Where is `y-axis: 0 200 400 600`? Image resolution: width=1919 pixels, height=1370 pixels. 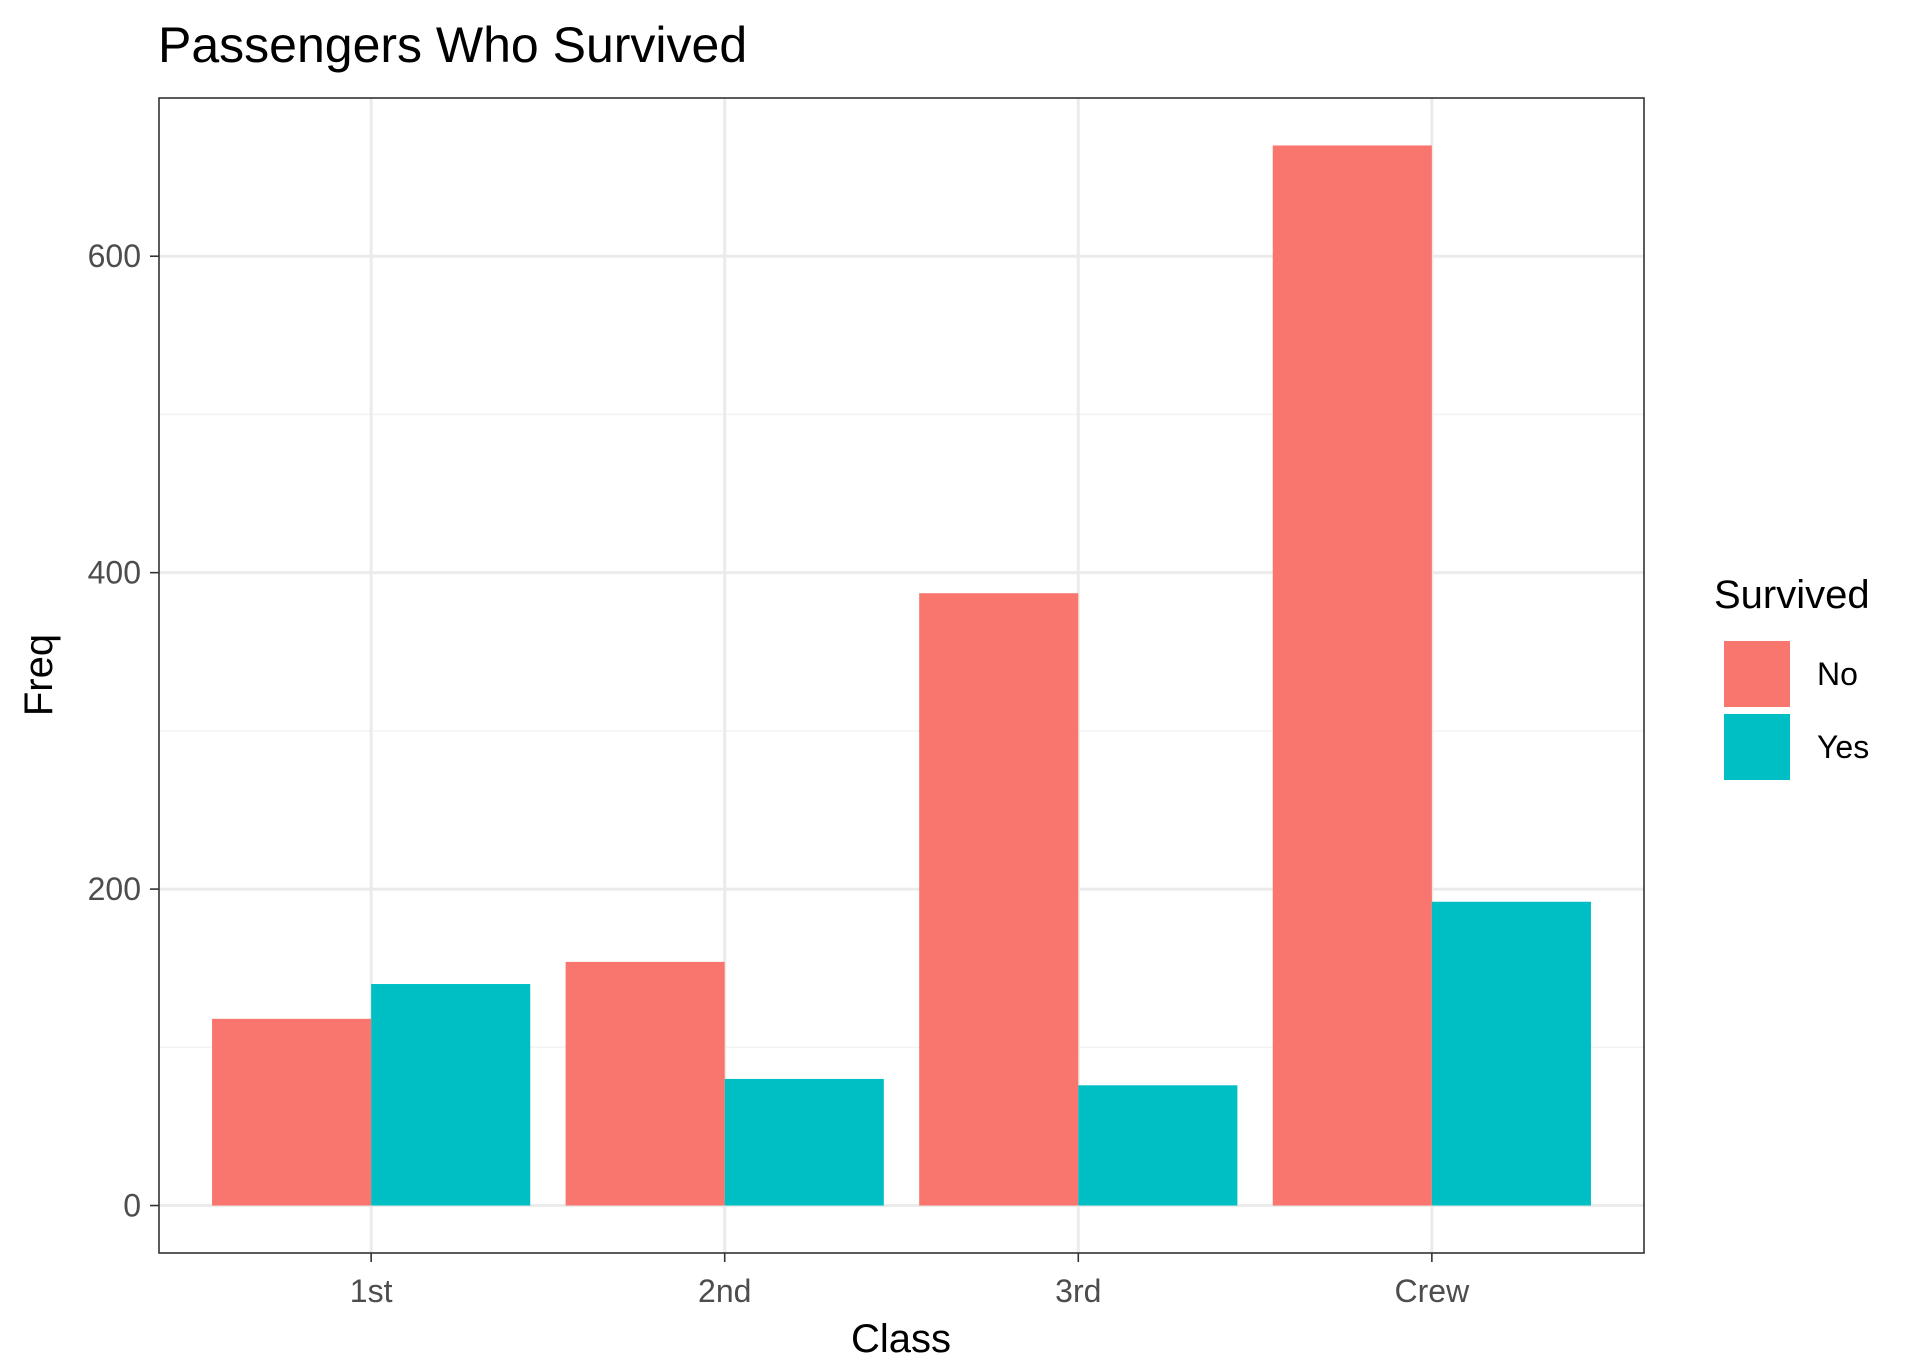 y-axis: 0 200 400 600 is located at coordinates (123, 731).